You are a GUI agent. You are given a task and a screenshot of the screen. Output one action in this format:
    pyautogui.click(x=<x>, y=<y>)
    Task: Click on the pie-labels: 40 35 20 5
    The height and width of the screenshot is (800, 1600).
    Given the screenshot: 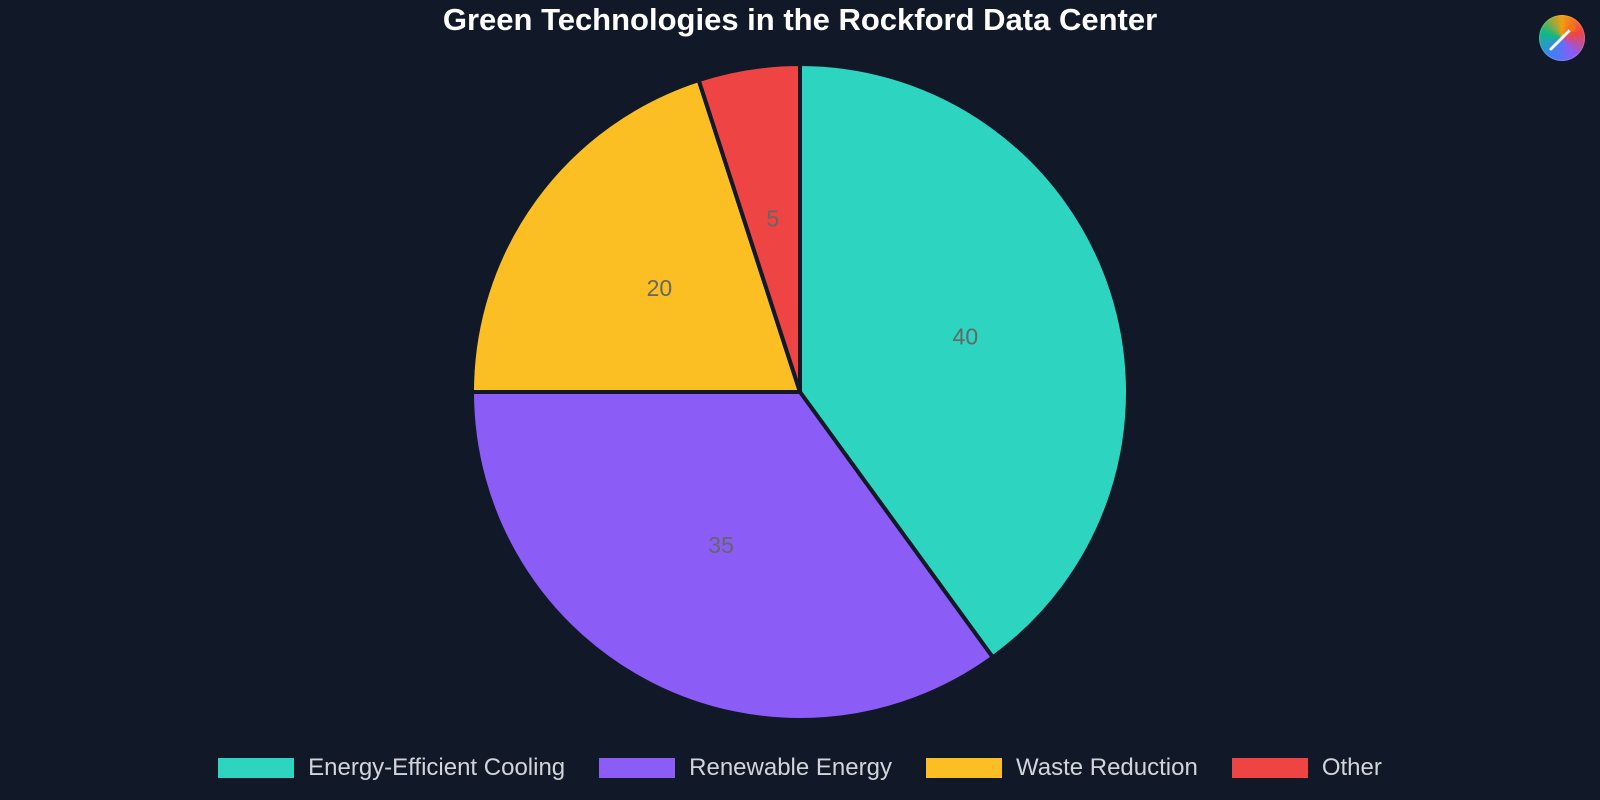 What is the action you would take?
    pyautogui.click(x=813, y=381)
    